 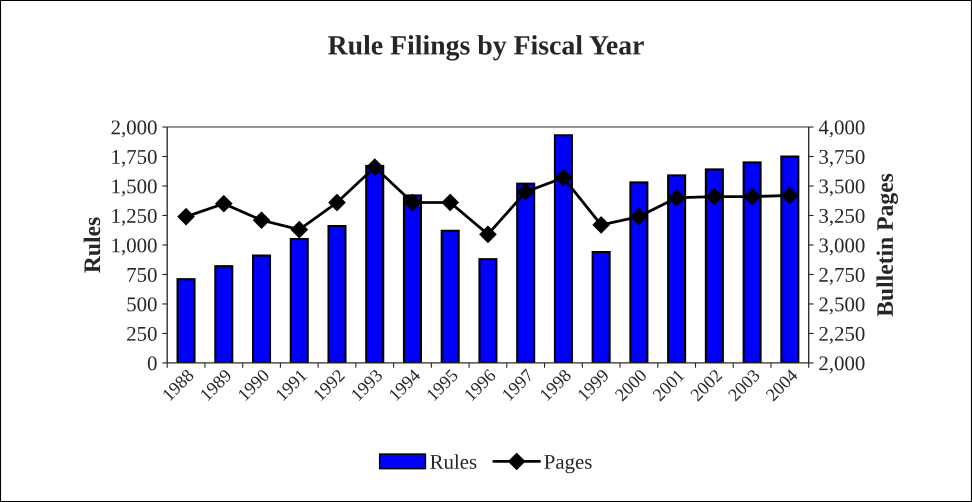 What do you see at coordinates (842, 217) in the screenshot?
I see `y2-tick-label: 3,250` at bounding box center [842, 217].